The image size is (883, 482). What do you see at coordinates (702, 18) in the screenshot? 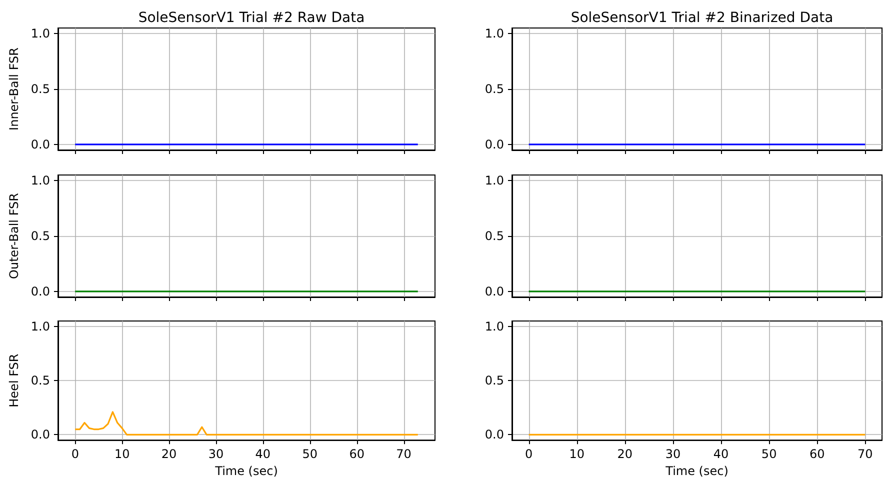
I see `chart-title: SoleSensorV1 Trial #2 Binarized Data` at bounding box center [702, 18].